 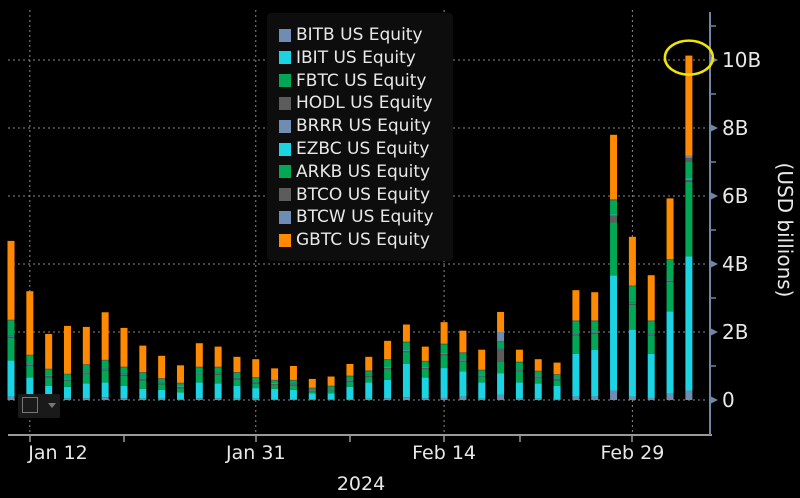 I want to click on legend-item: BTCW US Equity, so click(x=356, y=217).